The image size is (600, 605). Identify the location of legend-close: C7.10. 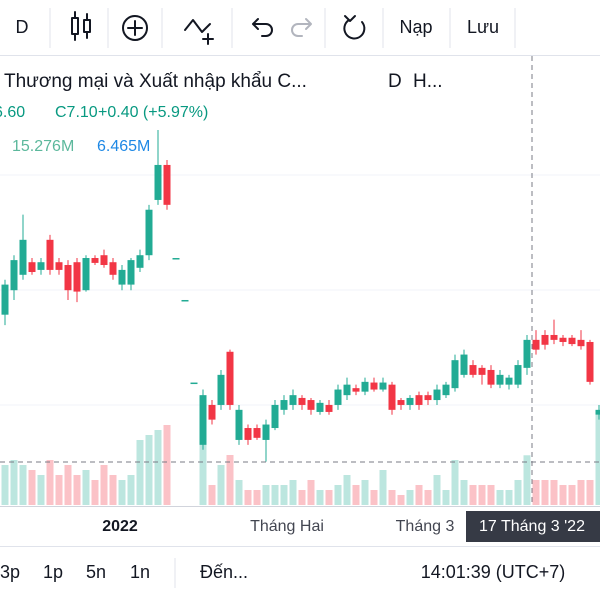
(76, 112).